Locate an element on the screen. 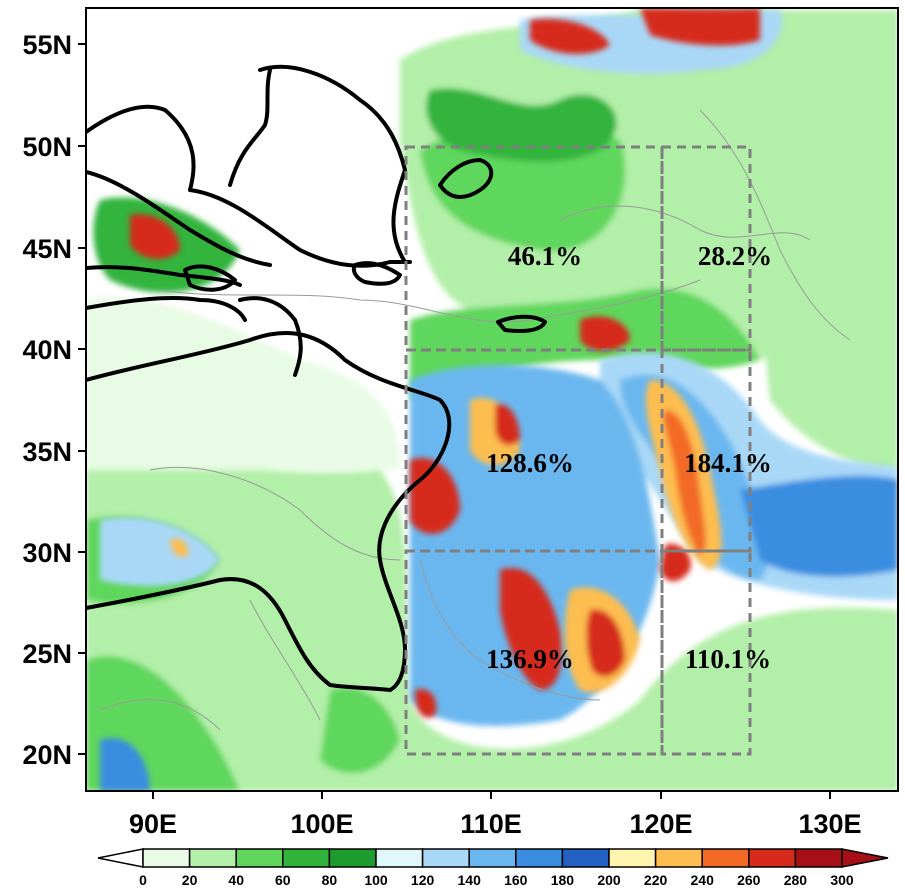 The image size is (905, 892). lat-tick-label: 30N is located at coordinates (47, 553).